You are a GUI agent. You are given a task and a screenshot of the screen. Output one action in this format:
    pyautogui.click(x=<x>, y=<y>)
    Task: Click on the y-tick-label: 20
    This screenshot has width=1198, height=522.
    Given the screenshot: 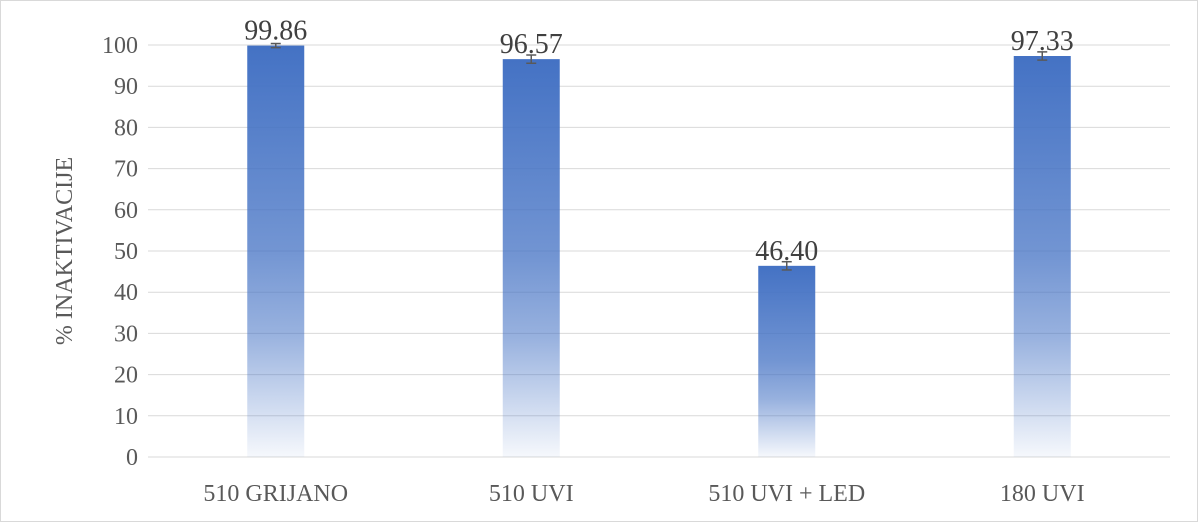 What is the action you would take?
    pyautogui.click(x=126, y=376)
    